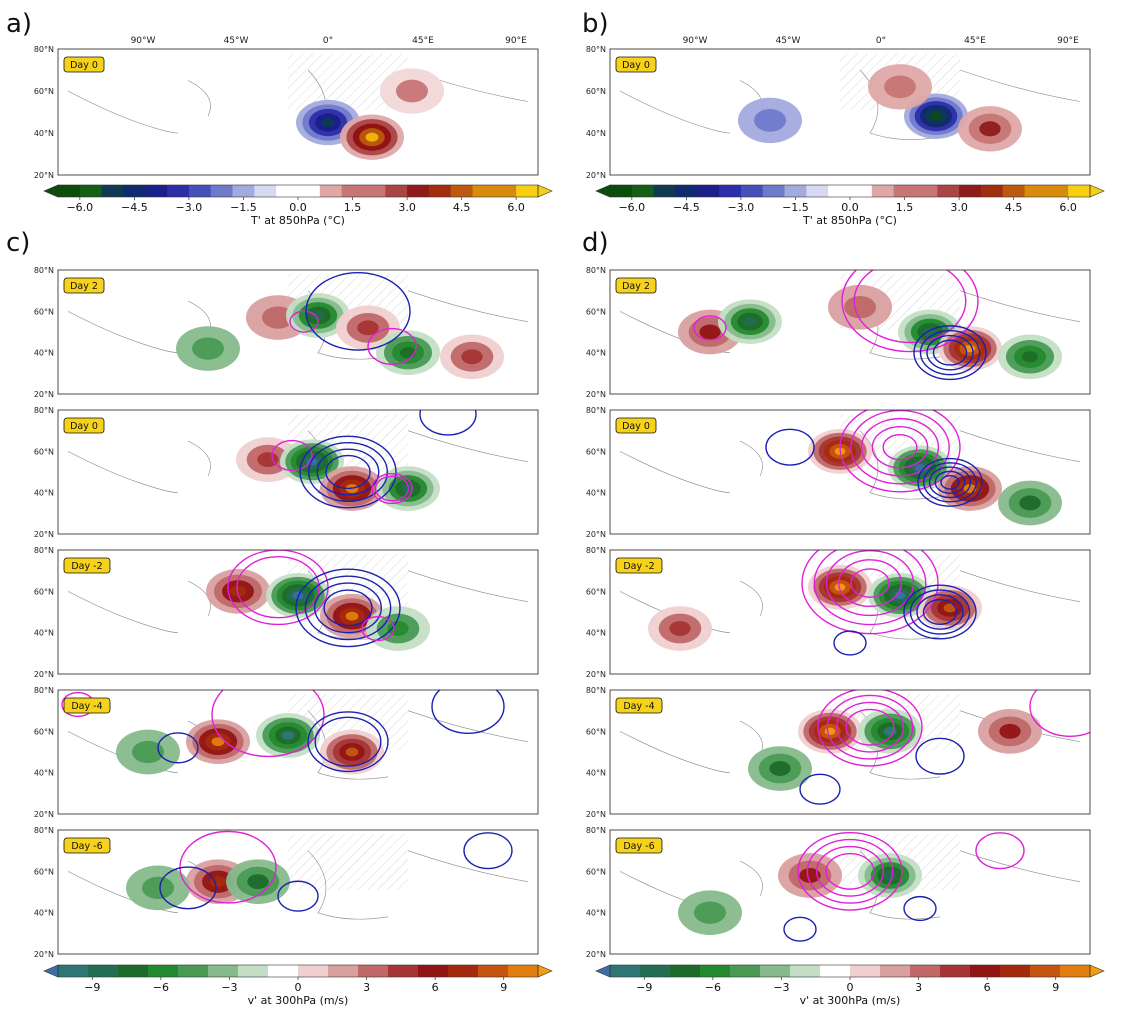 The width and height of the screenshot is (1136, 1015). I want to click on day-badge: Day -4, so click(87, 705).